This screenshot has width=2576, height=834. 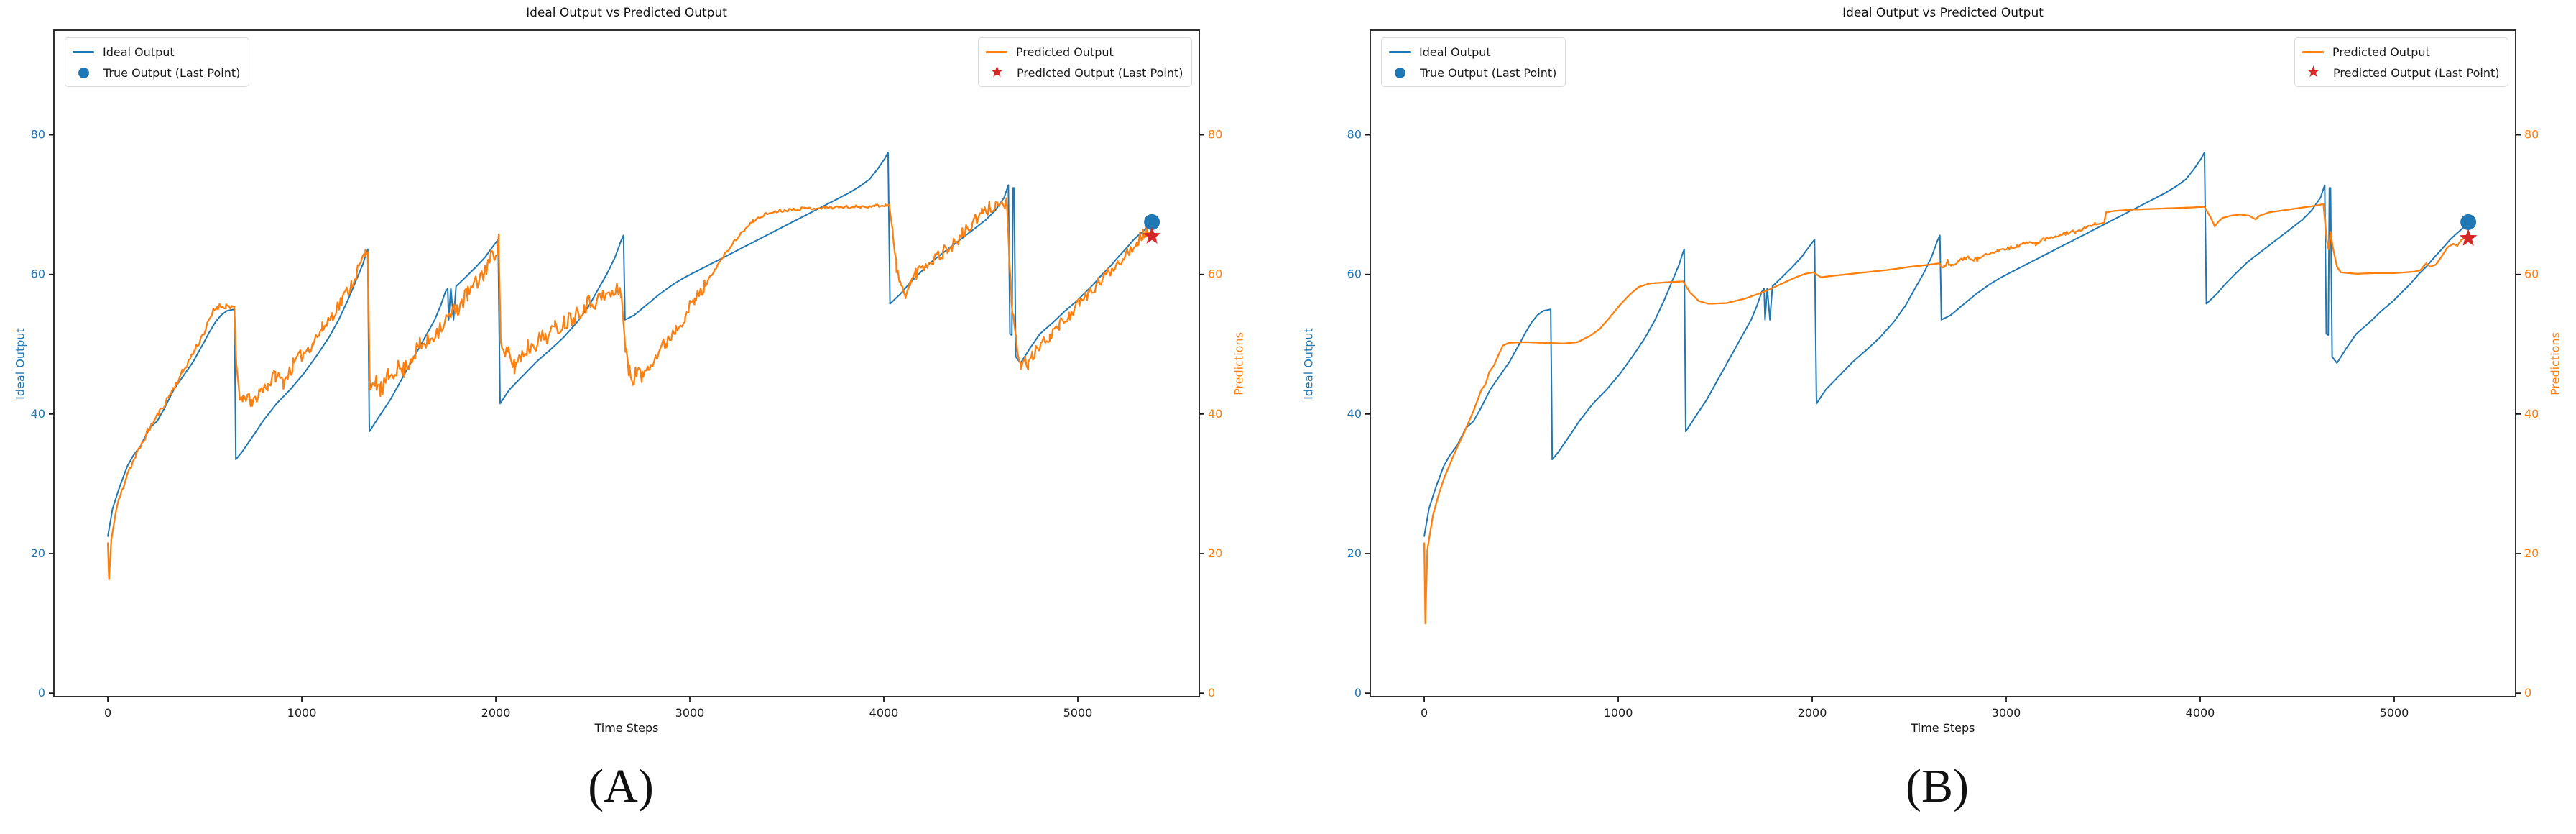 What do you see at coordinates (1938, 786) in the screenshot?
I see `figure-caption-b: (B)` at bounding box center [1938, 786].